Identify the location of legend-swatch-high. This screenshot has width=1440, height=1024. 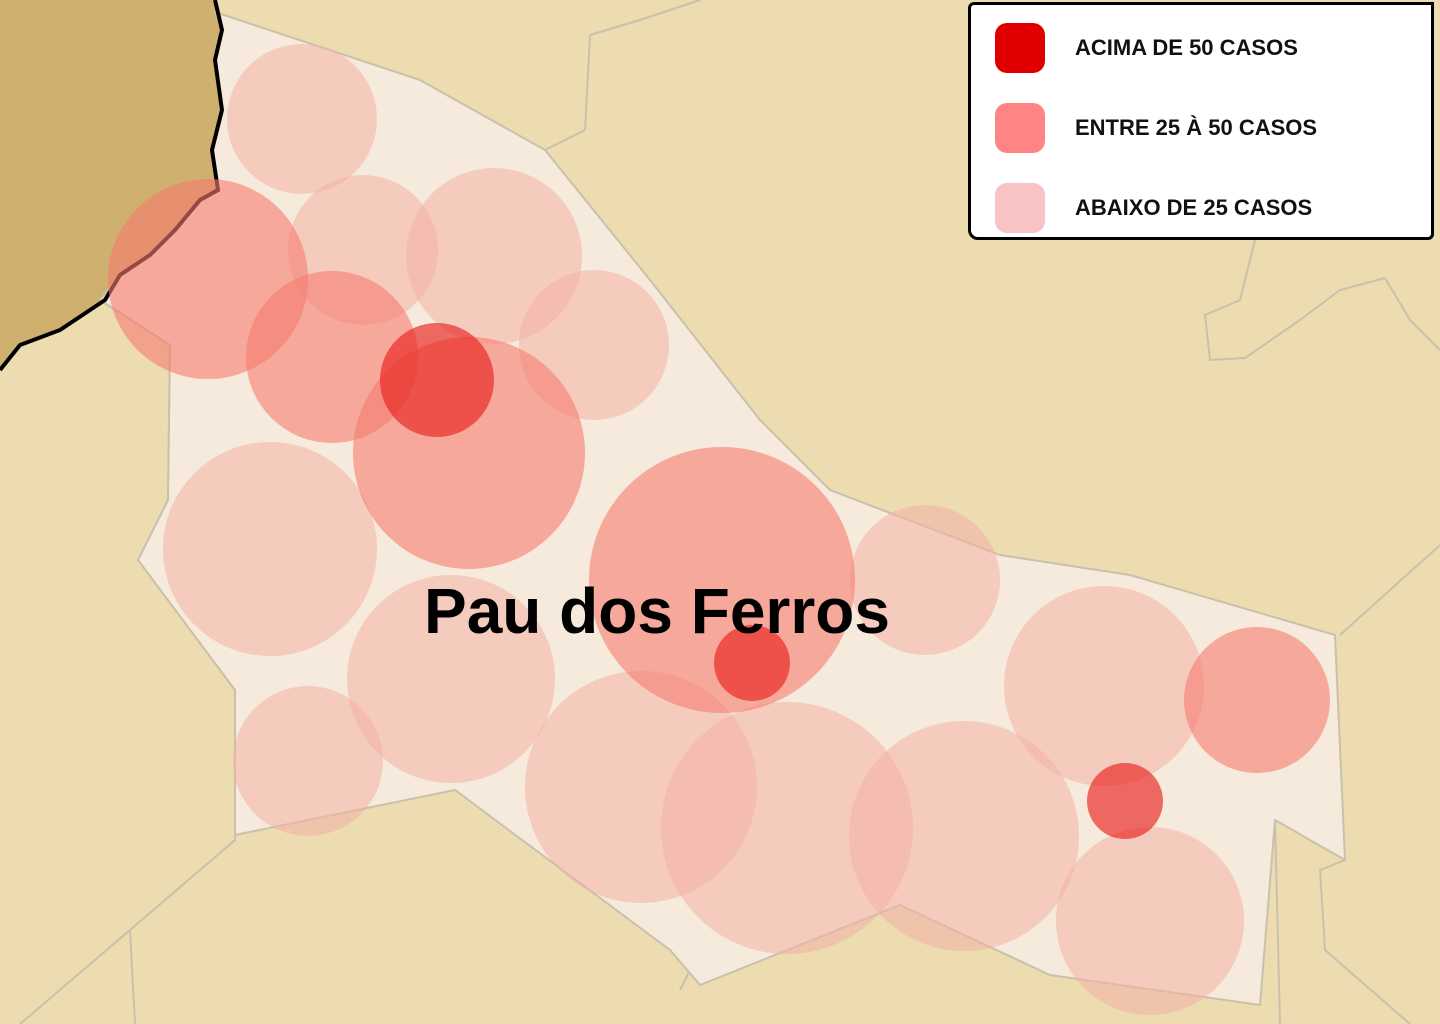
(1020, 48).